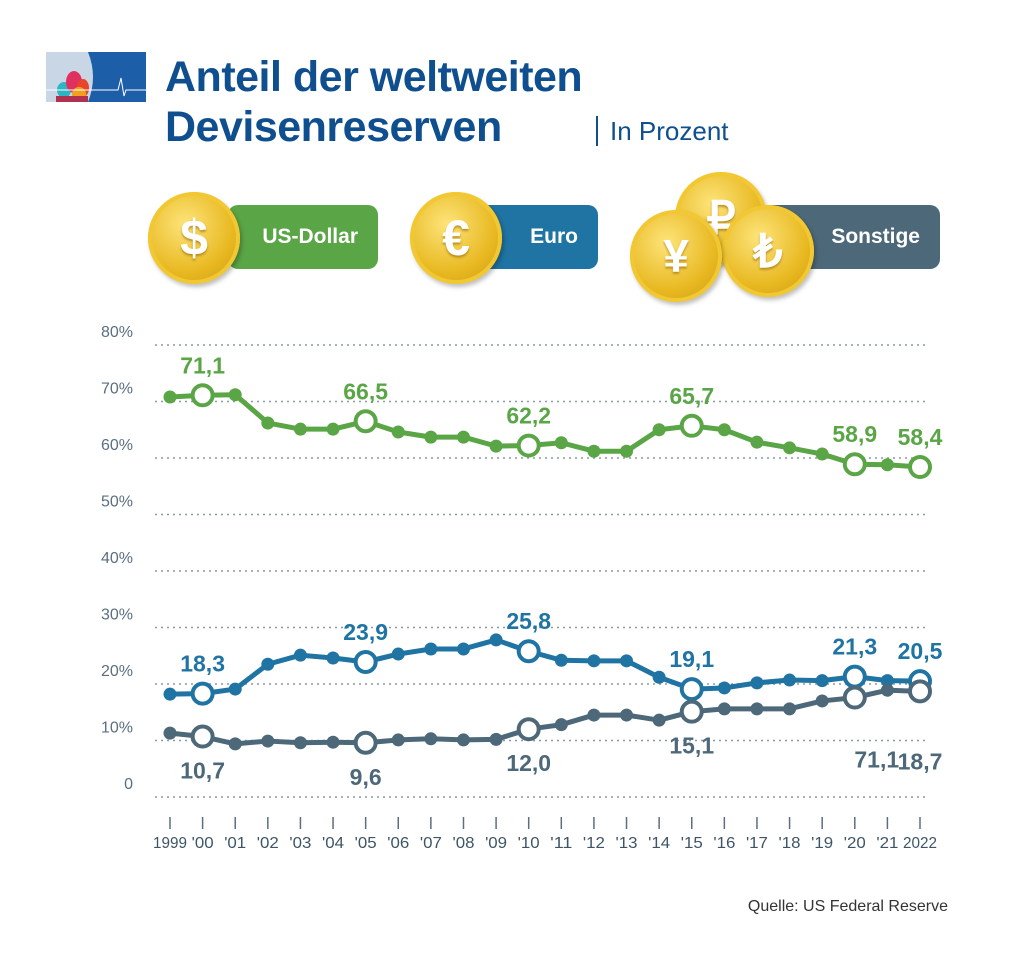 The height and width of the screenshot is (960, 1024). I want to click on series-line-euro, so click(545, 667).